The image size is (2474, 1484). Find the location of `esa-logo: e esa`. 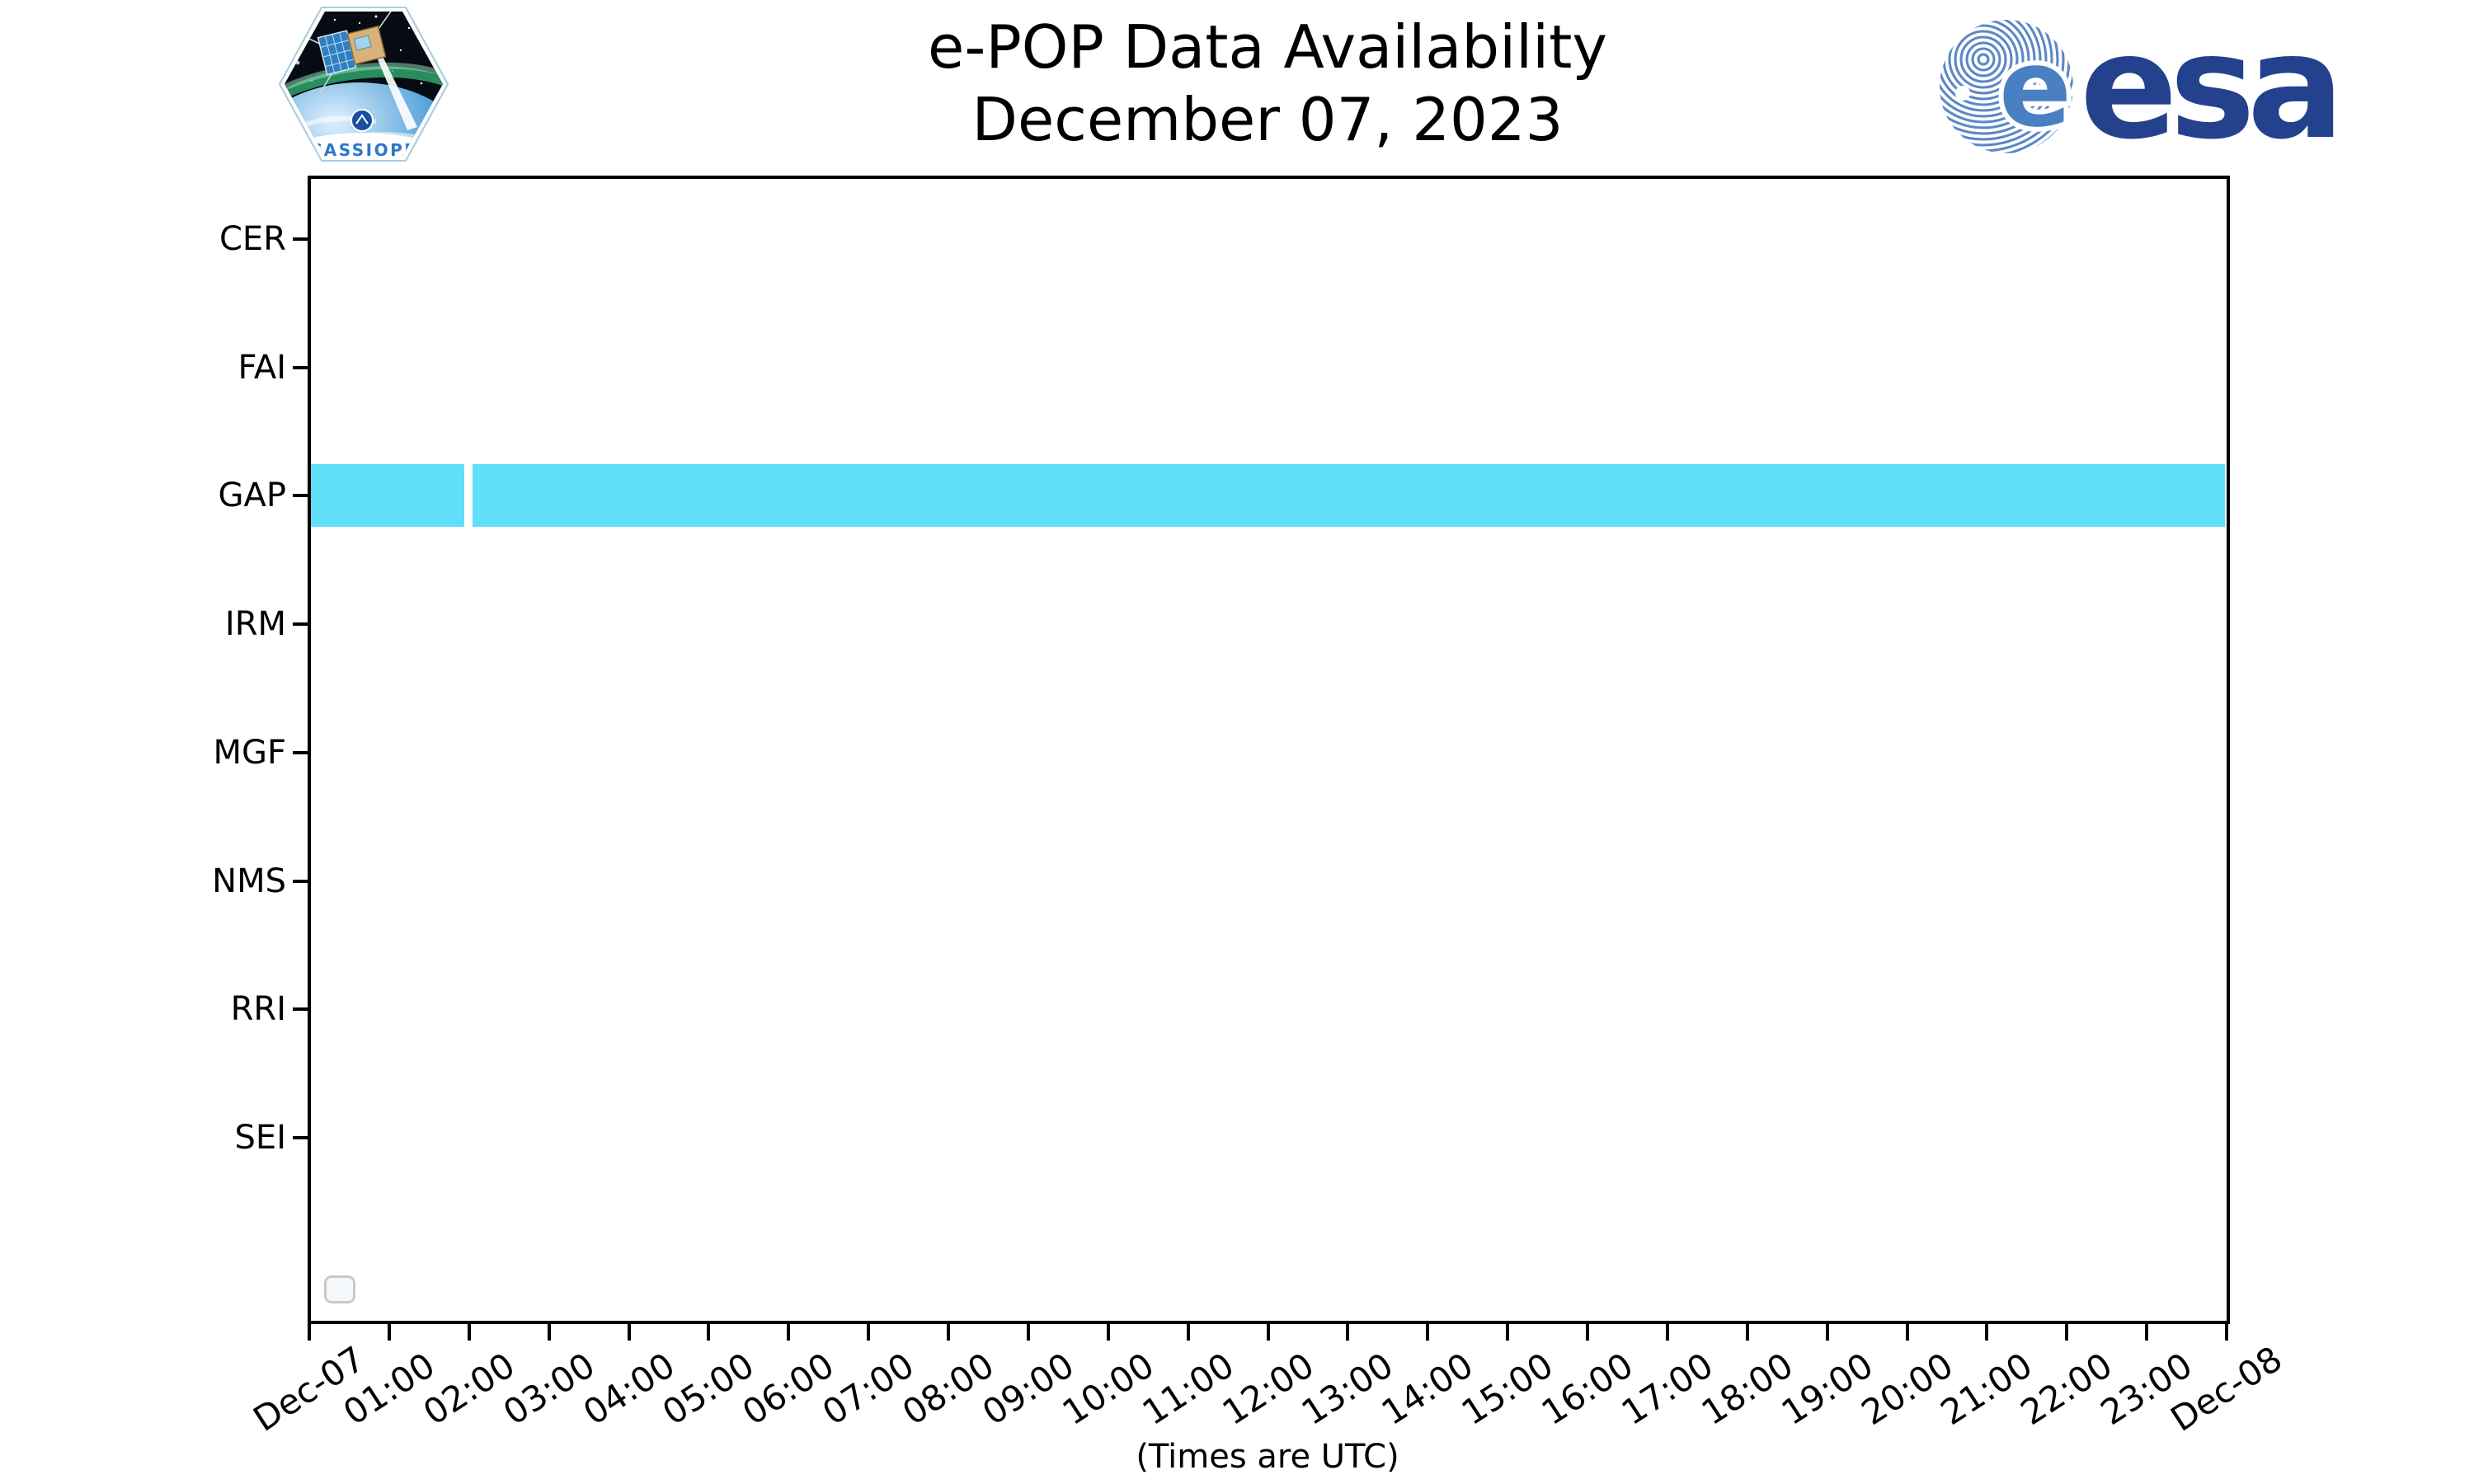

esa-logo: e esa is located at coordinates (2137, 86).